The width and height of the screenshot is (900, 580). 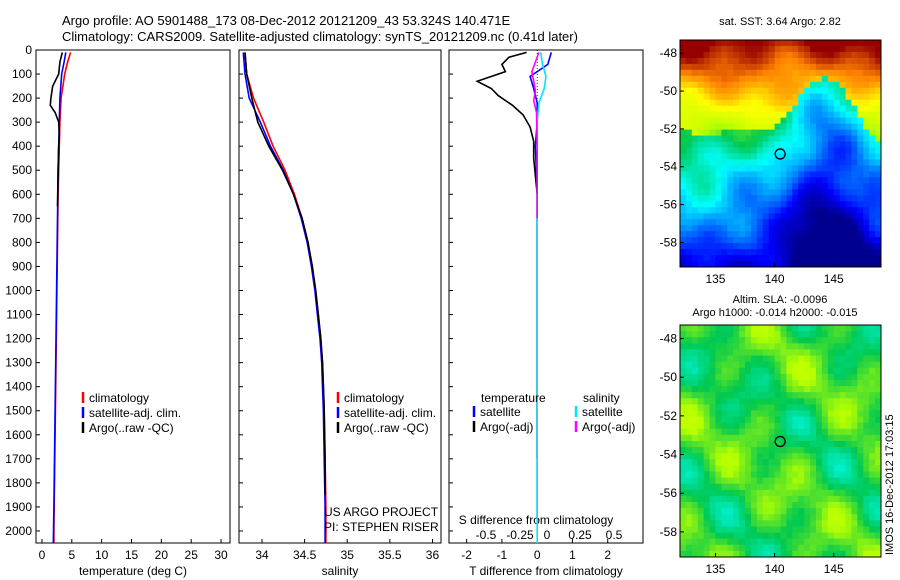 I want to click on temperature-xtick-label-1: 5, so click(x=71, y=555).